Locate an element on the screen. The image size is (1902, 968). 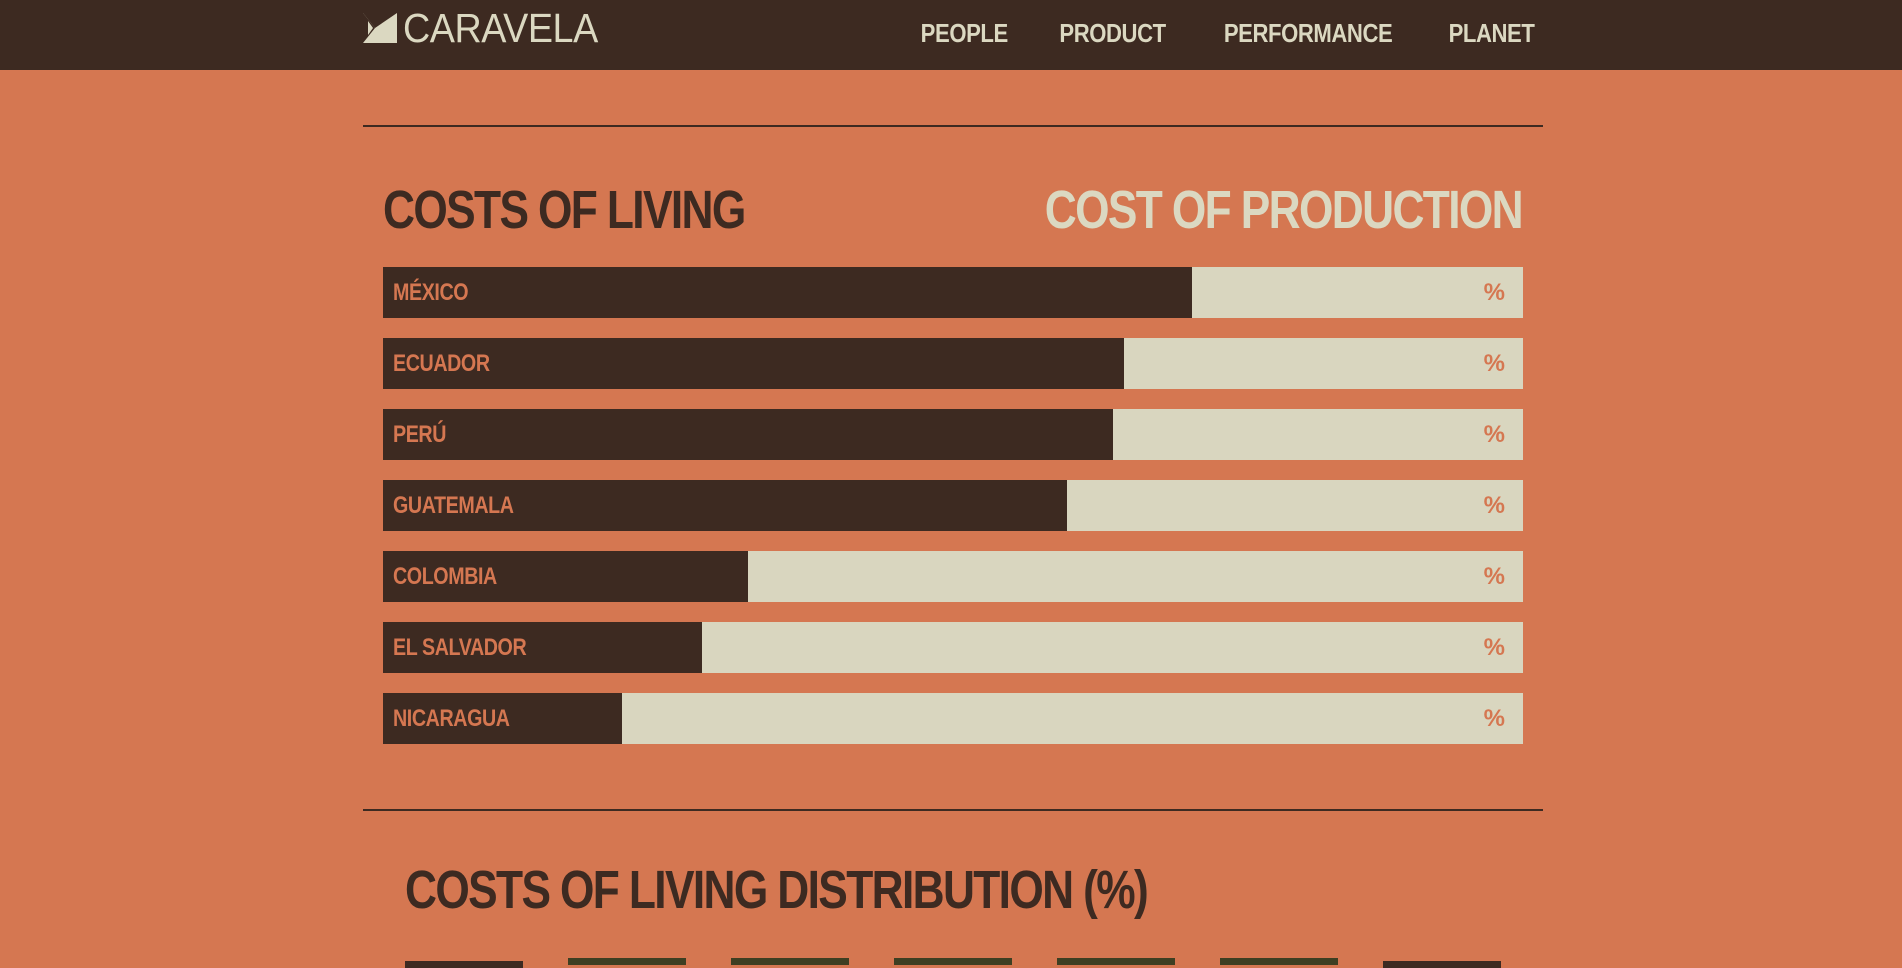
bar-row-peru: PERÚ % is located at coordinates (953, 434).